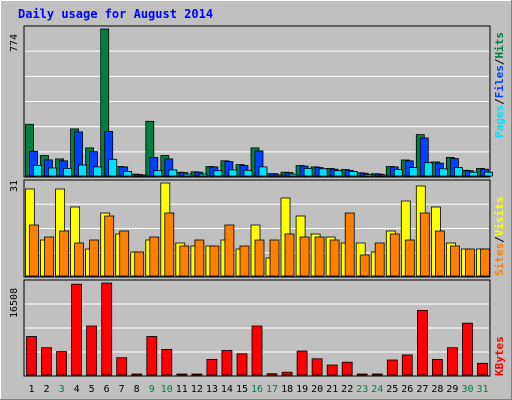 The height and width of the screenshot is (400, 512). What do you see at coordinates (437, 389) in the screenshot?
I see `day-label-28: 28` at bounding box center [437, 389].